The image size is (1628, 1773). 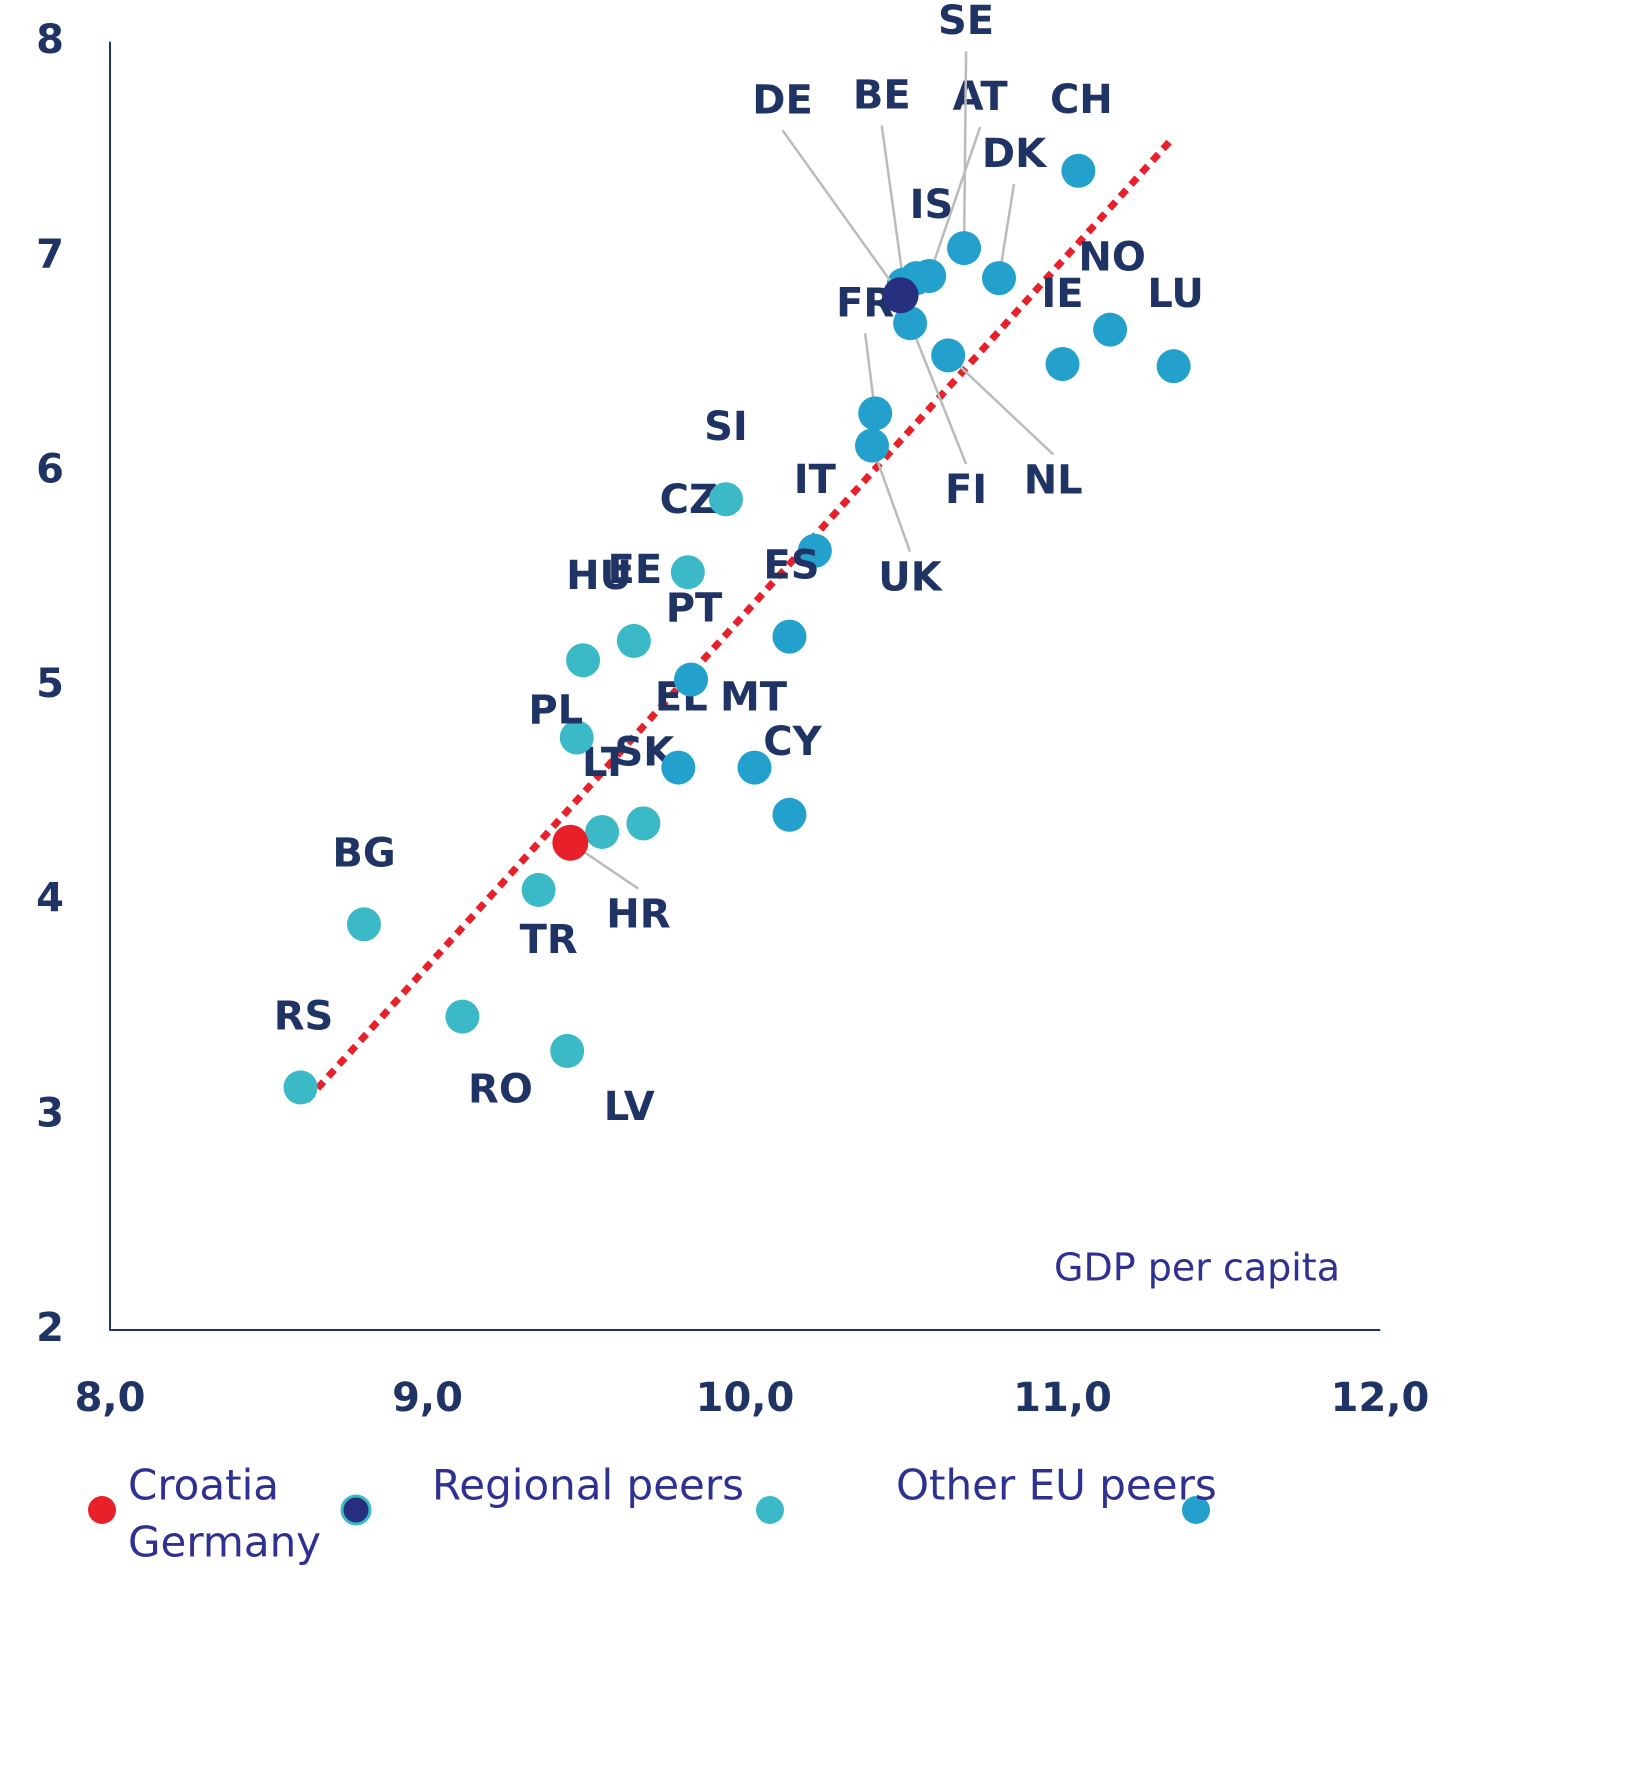 I want to click on legend-label: Regional peers, so click(x=588, y=1485).